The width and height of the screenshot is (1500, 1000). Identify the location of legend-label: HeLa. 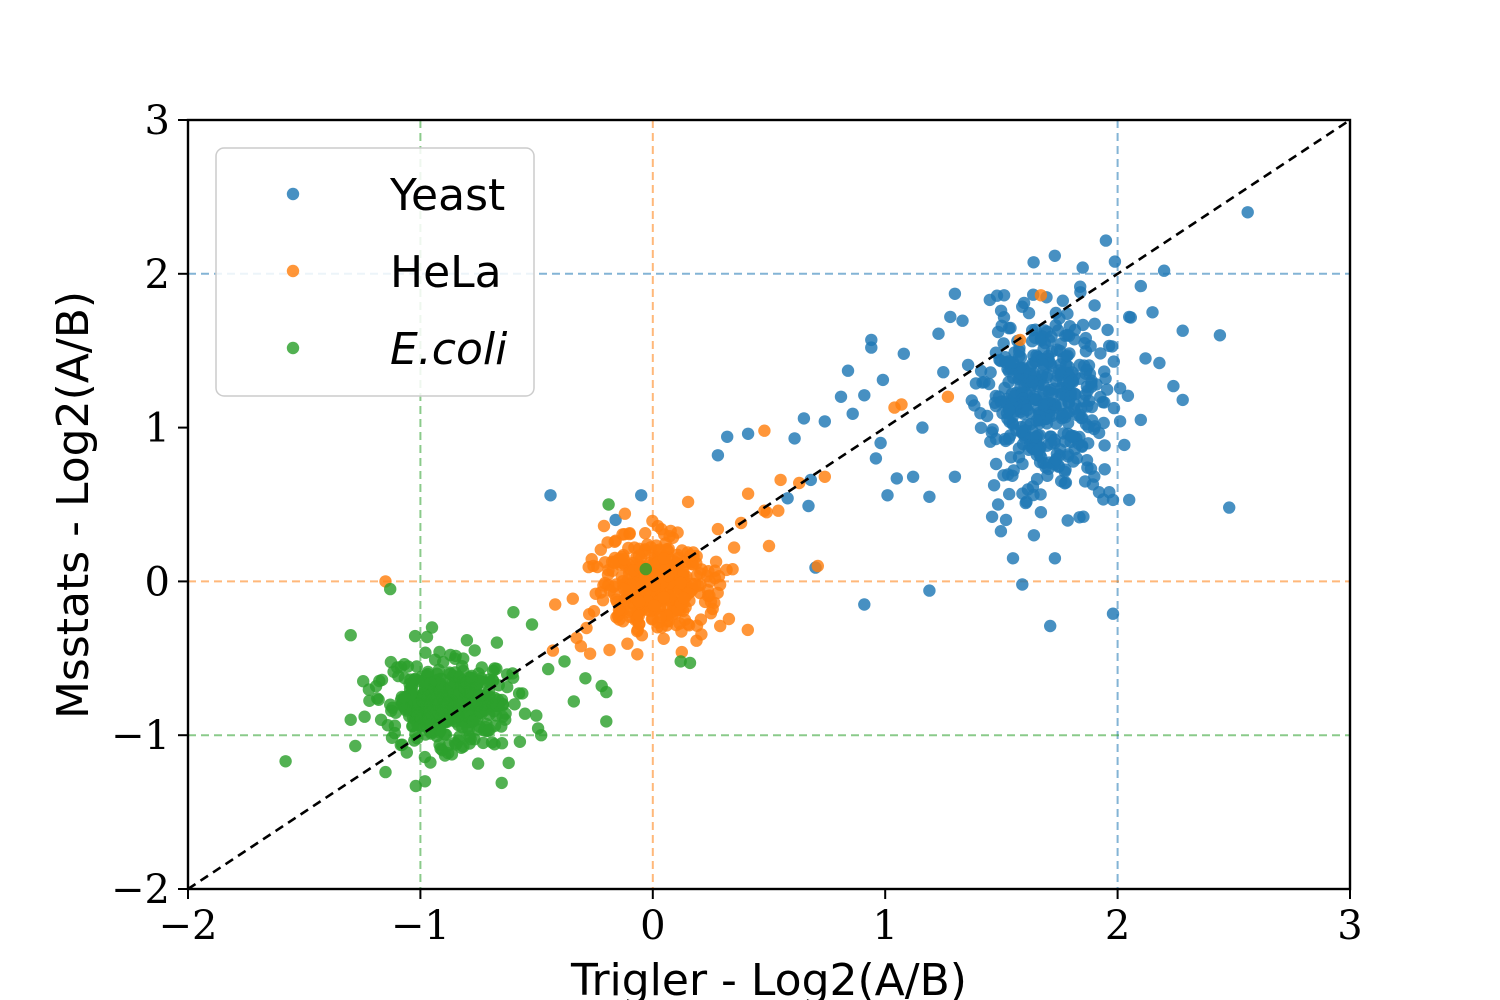
(446, 272).